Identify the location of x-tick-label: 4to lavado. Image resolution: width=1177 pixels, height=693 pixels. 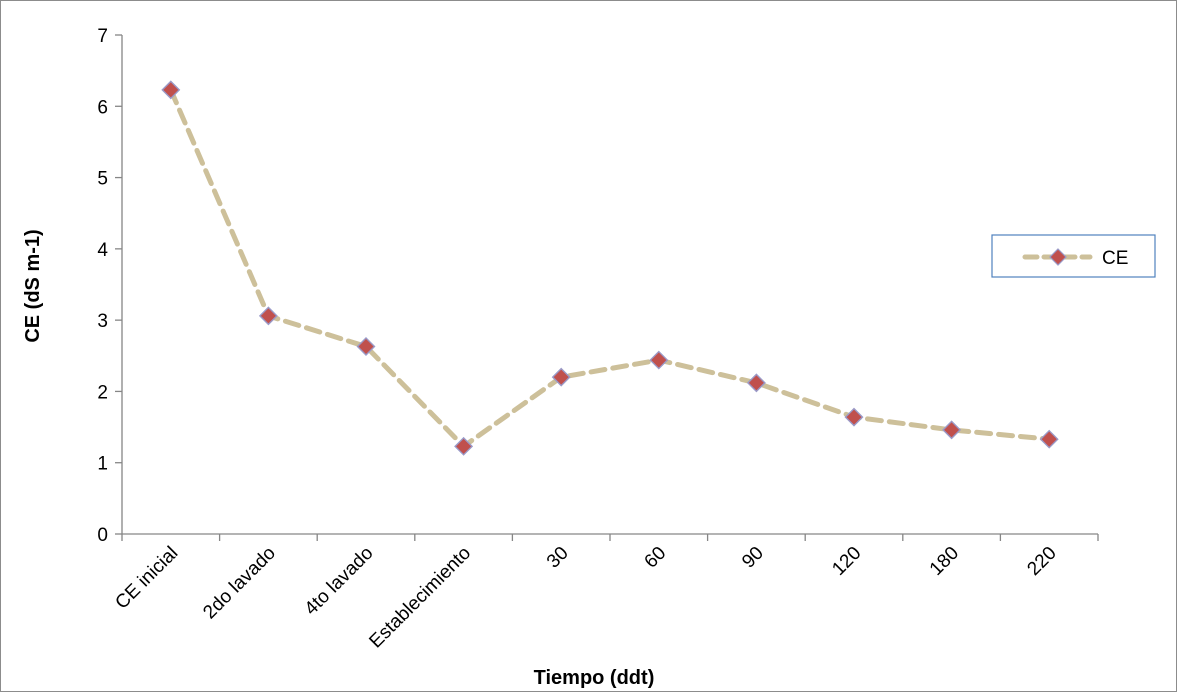
(339, 581).